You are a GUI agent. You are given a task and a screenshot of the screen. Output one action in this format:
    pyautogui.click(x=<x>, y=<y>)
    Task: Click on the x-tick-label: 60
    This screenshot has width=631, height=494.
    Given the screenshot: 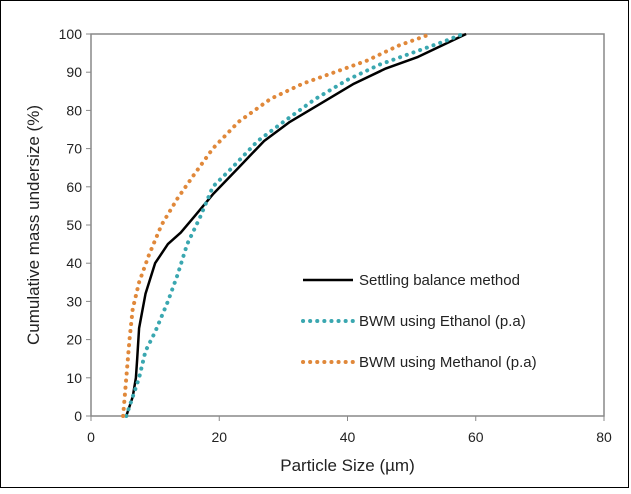 What is the action you would take?
    pyautogui.click(x=476, y=437)
    